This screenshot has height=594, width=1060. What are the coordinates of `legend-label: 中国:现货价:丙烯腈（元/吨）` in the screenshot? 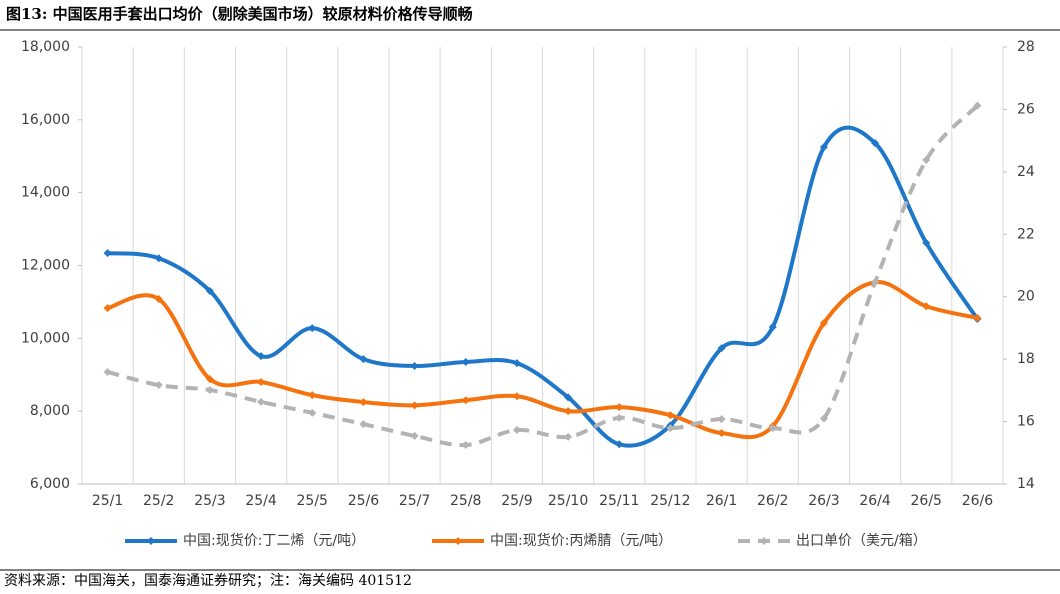 It's located at (581, 540).